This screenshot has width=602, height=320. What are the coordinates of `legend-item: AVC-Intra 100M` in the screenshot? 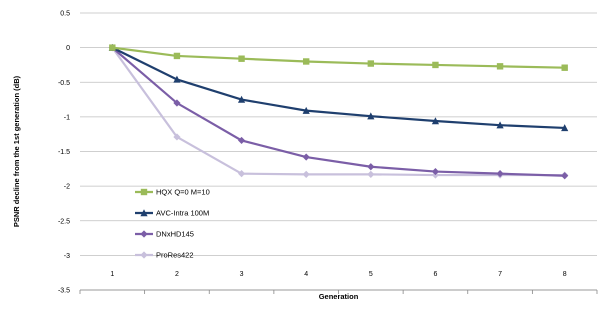 It's located at (172, 213).